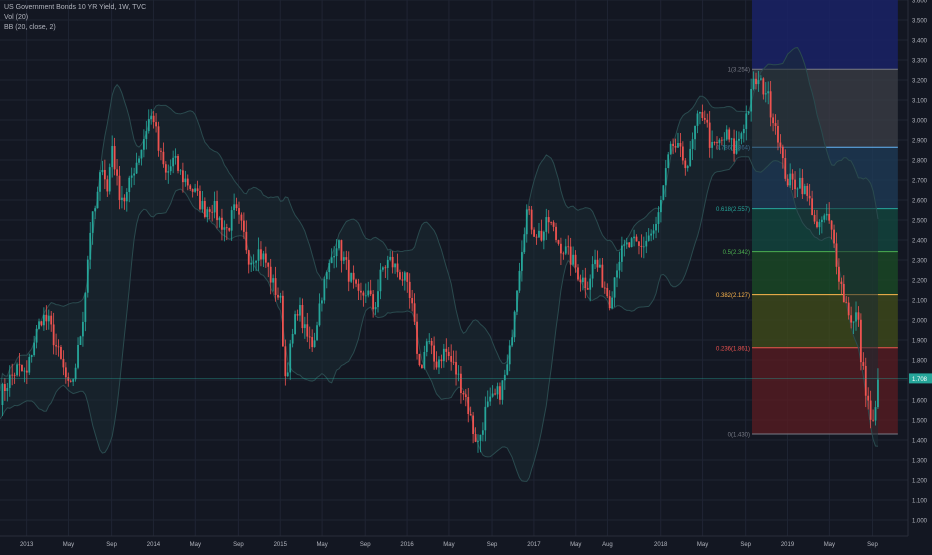 This screenshot has width=932, height=555. Describe the element at coordinates (75, 7) in the screenshot. I see `symbol-title: US Government Bonds 10 YR Yield, 1W, TVC` at that location.